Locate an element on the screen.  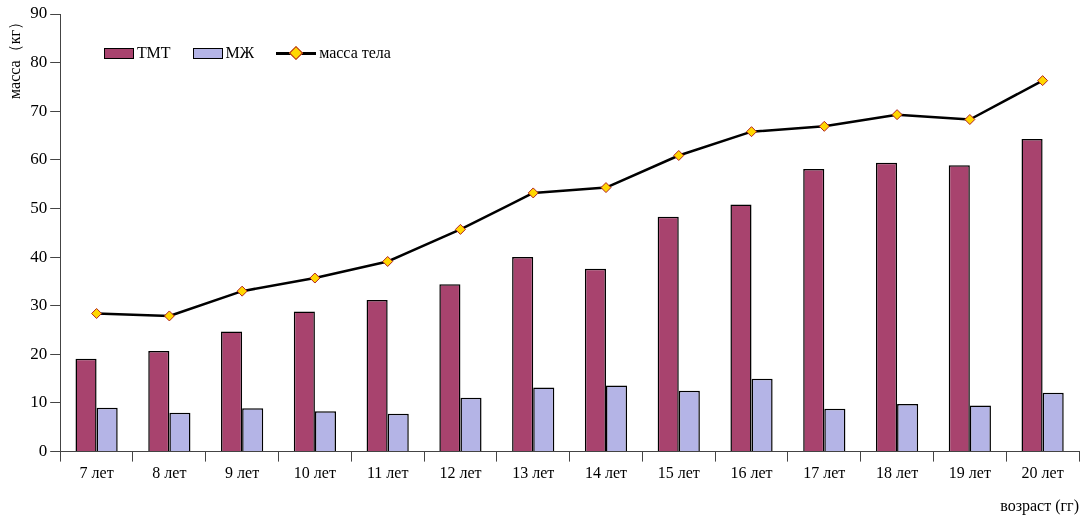
y-axis-title: масса（кг） is located at coordinates (14, 56).